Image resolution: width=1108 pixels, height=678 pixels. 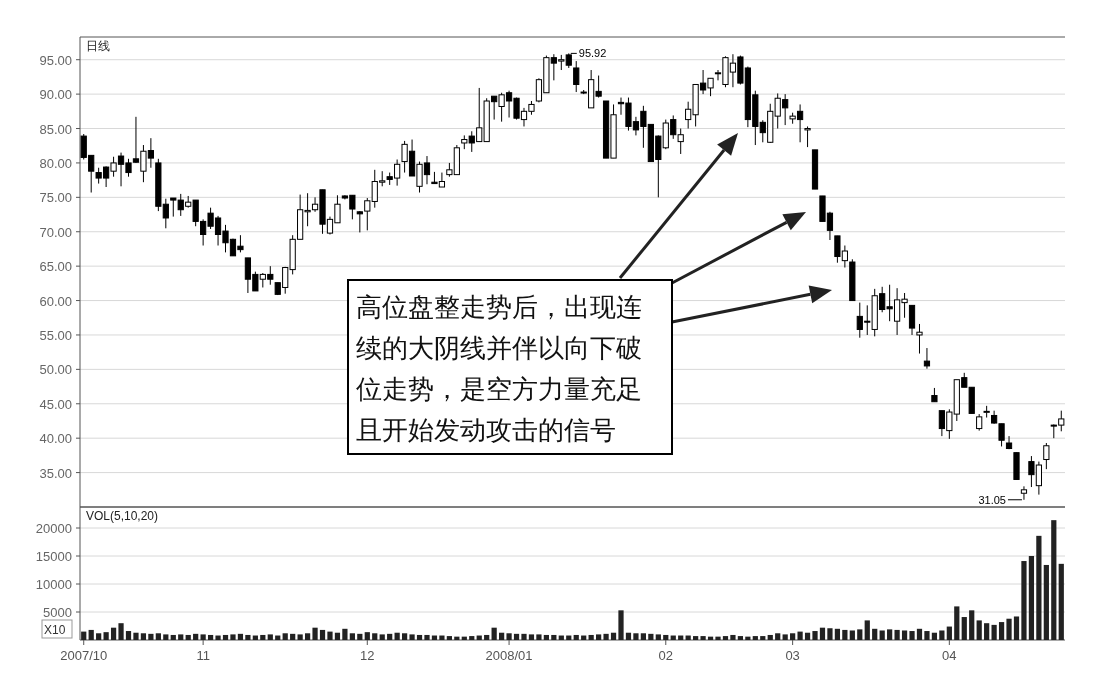 What do you see at coordinates (84, 655) in the screenshot?
I see `x-tick-label: 2007/10` at bounding box center [84, 655].